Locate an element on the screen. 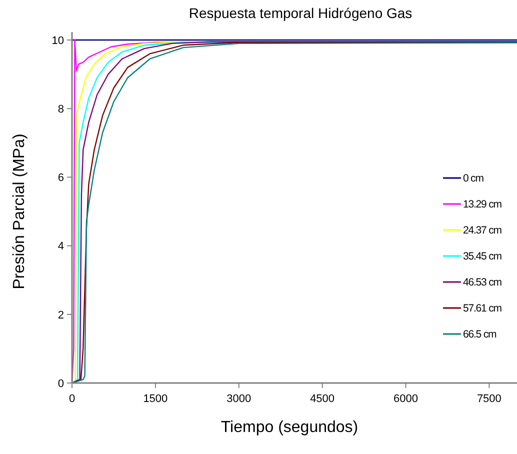 This screenshot has height=454, width=517. legend-label: 13.29 cm is located at coordinates (482, 204).